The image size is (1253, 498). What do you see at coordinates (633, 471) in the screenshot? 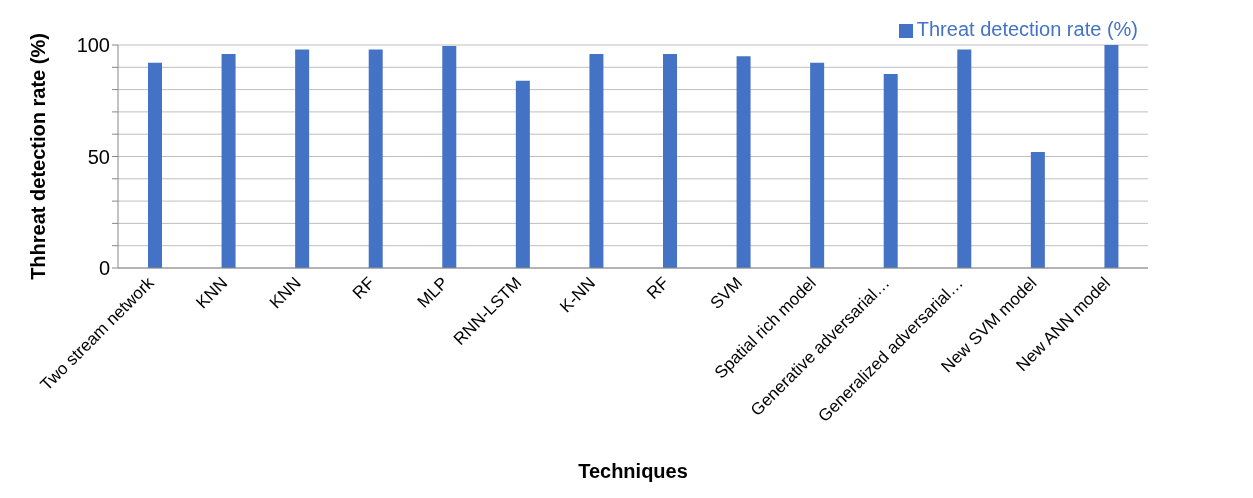
I see `x-axis-title: Techniques` at bounding box center [633, 471].